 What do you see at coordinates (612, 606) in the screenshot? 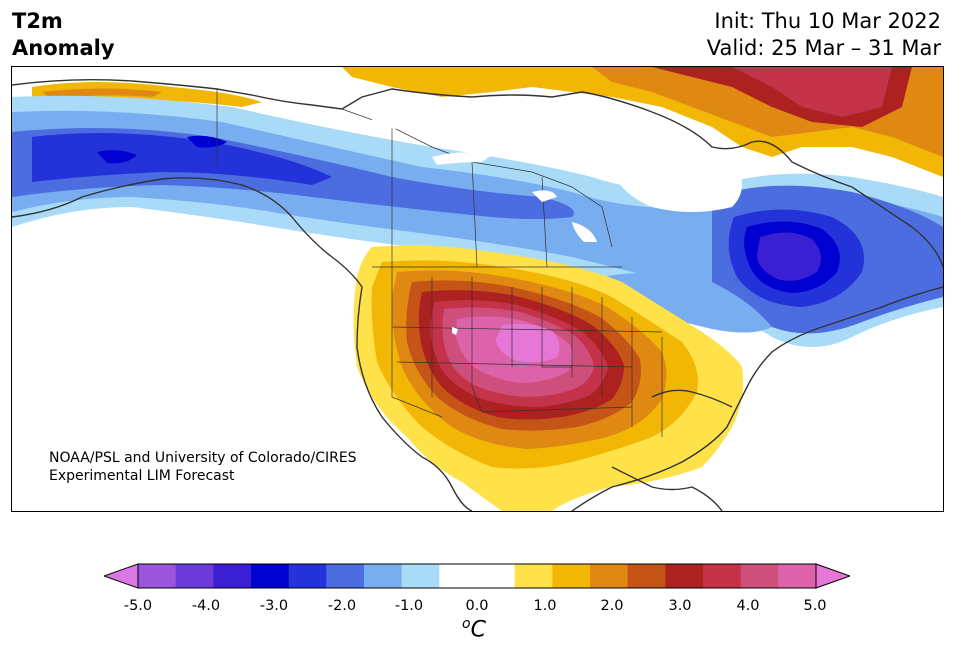
I see `tick-label: 2.0` at bounding box center [612, 606].